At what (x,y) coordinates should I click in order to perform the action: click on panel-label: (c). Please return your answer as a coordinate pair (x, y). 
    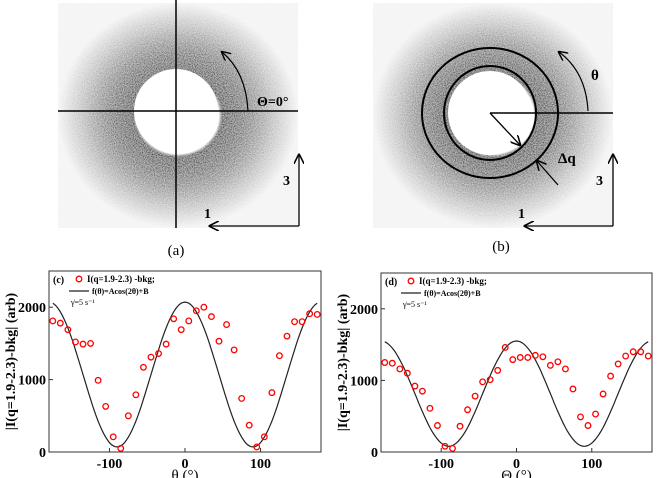
    Looking at the image, I should click on (58, 280).